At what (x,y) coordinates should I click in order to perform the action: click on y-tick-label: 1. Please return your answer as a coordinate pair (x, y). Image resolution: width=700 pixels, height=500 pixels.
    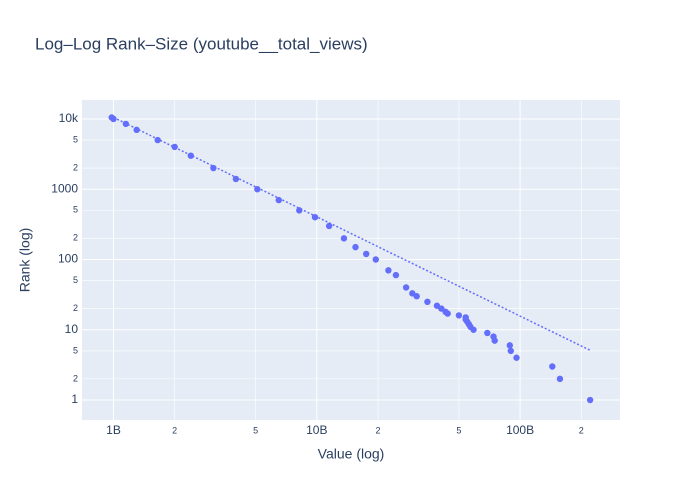
    Looking at the image, I should click on (74, 399).